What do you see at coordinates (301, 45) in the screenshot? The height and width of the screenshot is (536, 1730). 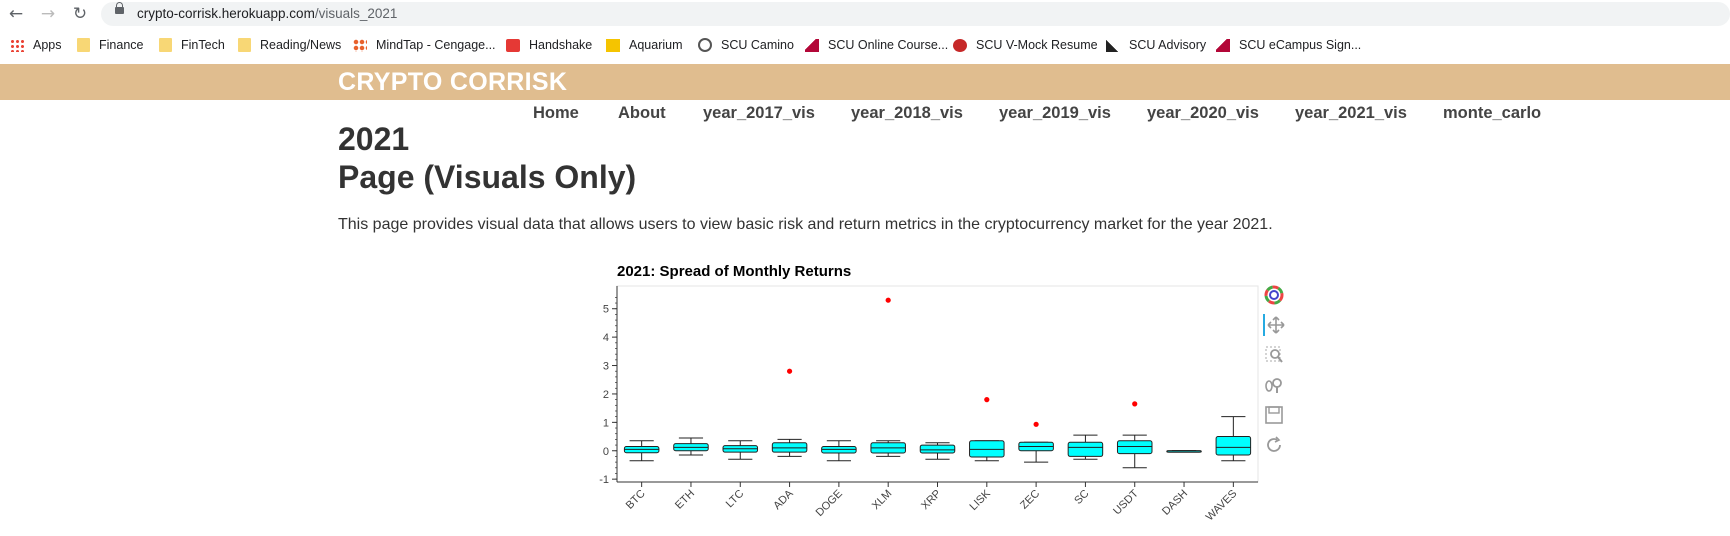 I see `bookmark-label: Reading/News` at bounding box center [301, 45].